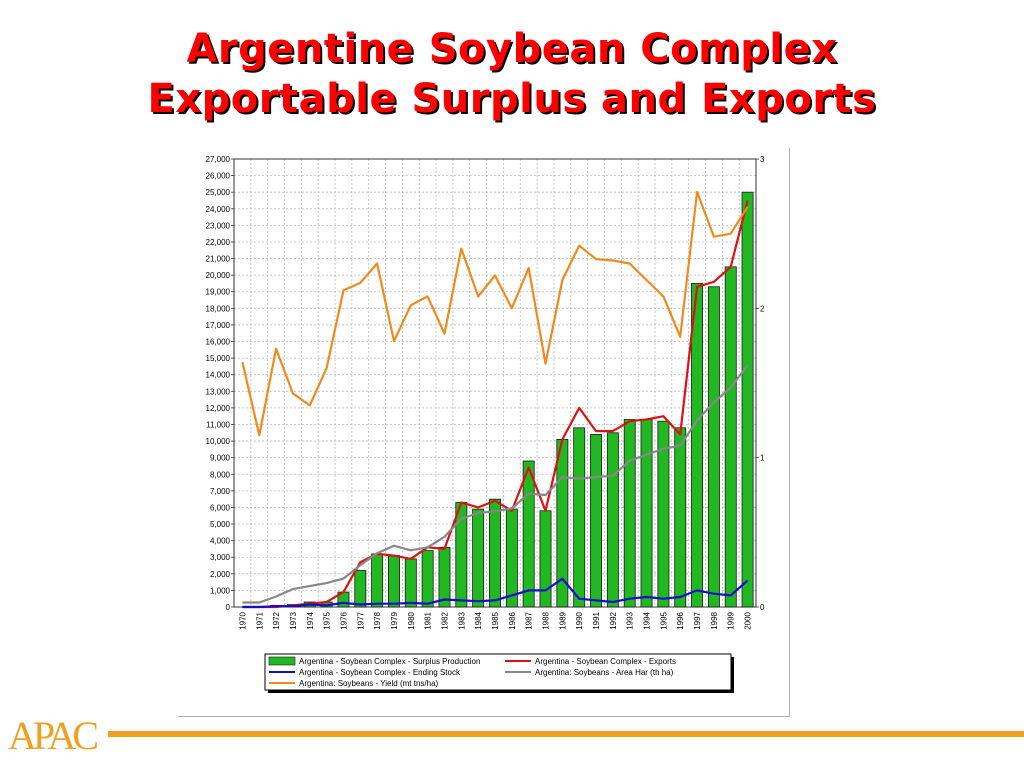 Image resolution: width=1024 pixels, height=768 pixels. I want to click on y-left-tick-label: 1,000, so click(220, 590).